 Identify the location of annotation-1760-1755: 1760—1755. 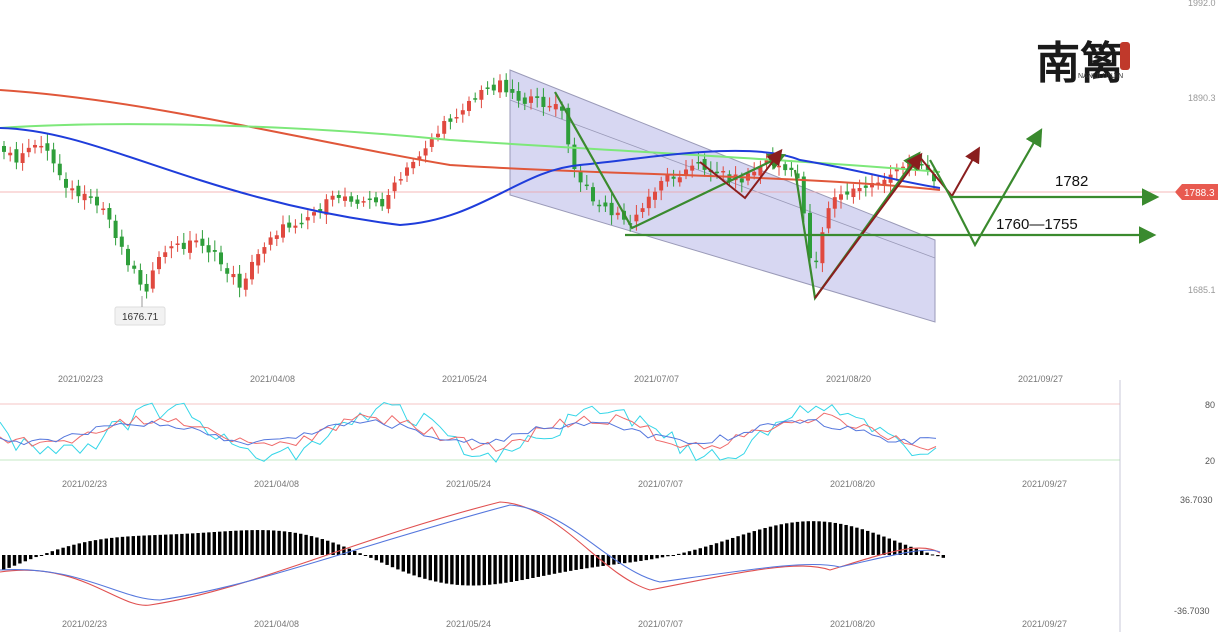
(1037, 224).